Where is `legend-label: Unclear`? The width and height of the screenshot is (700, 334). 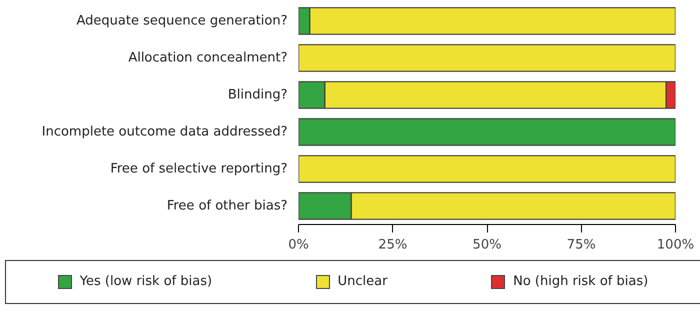 legend-label: Unclear is located at coordinates (363, 281).